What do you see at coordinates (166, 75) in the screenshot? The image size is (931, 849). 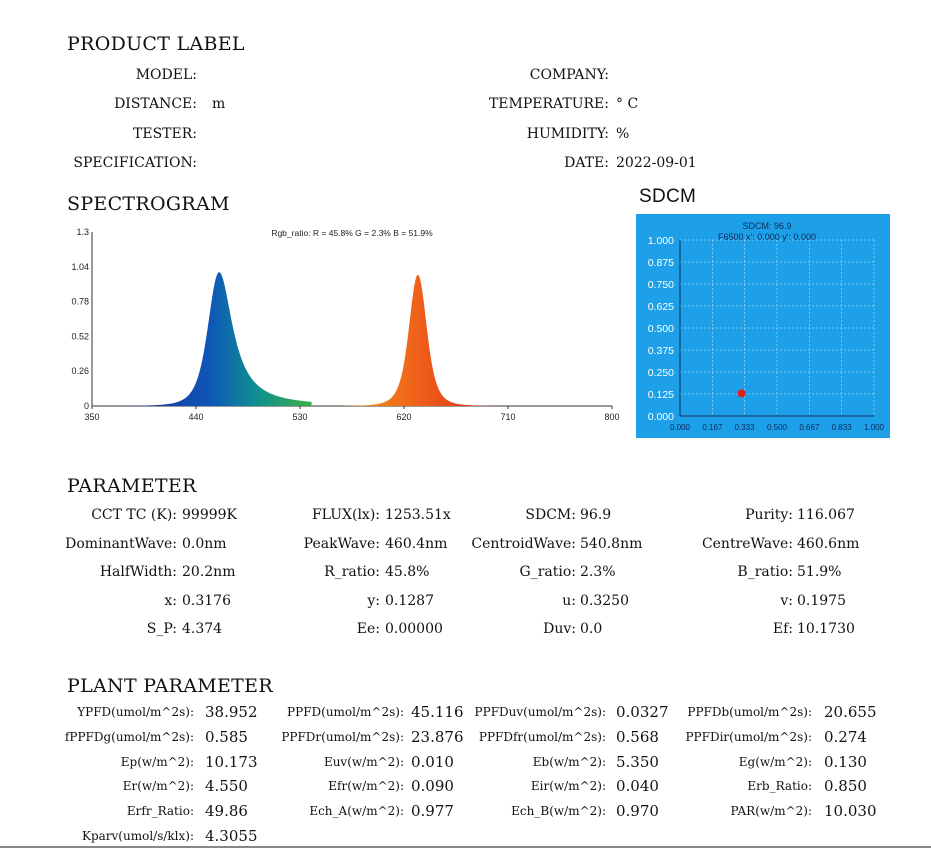 I see `model-label: MODEL:` at bounding box center [166, 75].